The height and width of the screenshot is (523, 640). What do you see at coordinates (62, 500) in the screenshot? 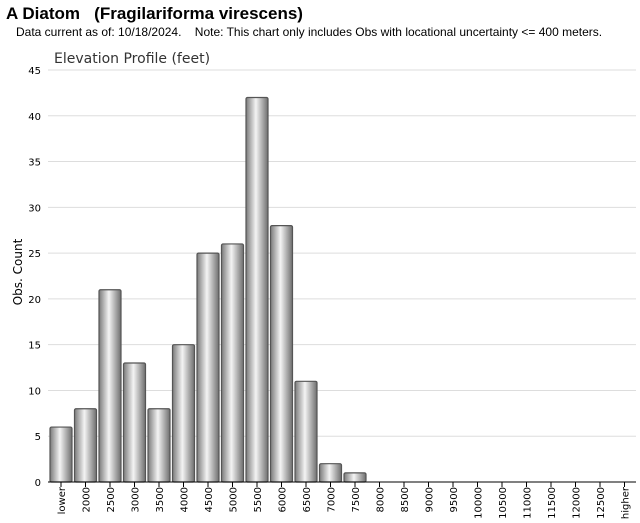
I see `x-tick-label: lower` at bounding box center [62, 500].